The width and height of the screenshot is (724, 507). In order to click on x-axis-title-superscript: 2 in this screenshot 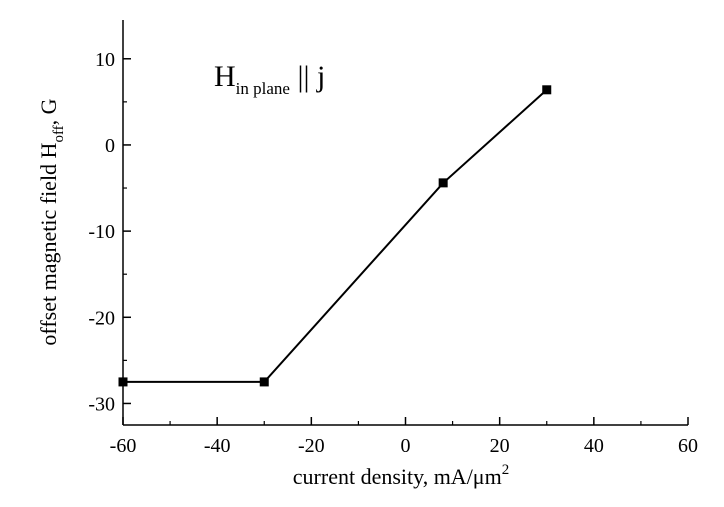, I will do `click(506, 470)`.